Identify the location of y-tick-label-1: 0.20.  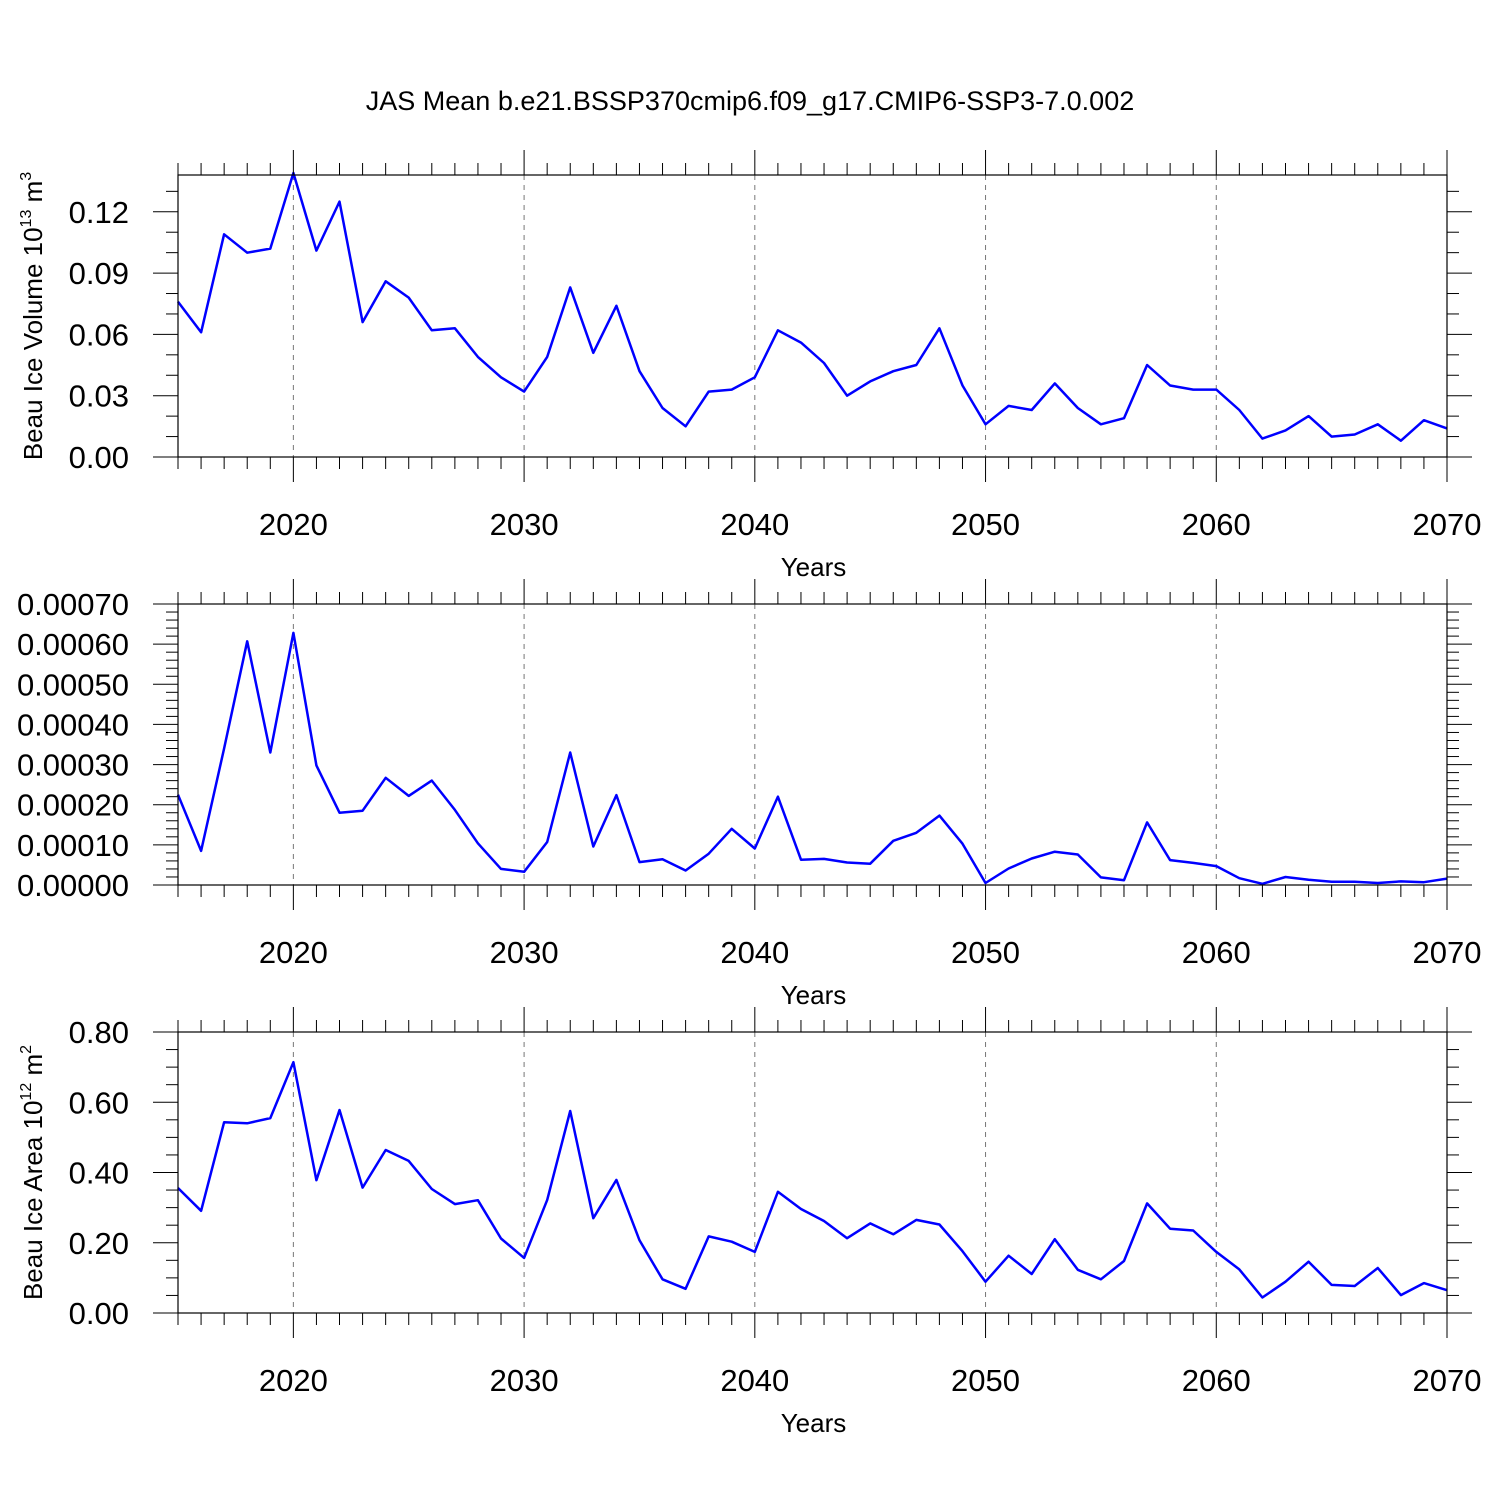
(99, 1243).